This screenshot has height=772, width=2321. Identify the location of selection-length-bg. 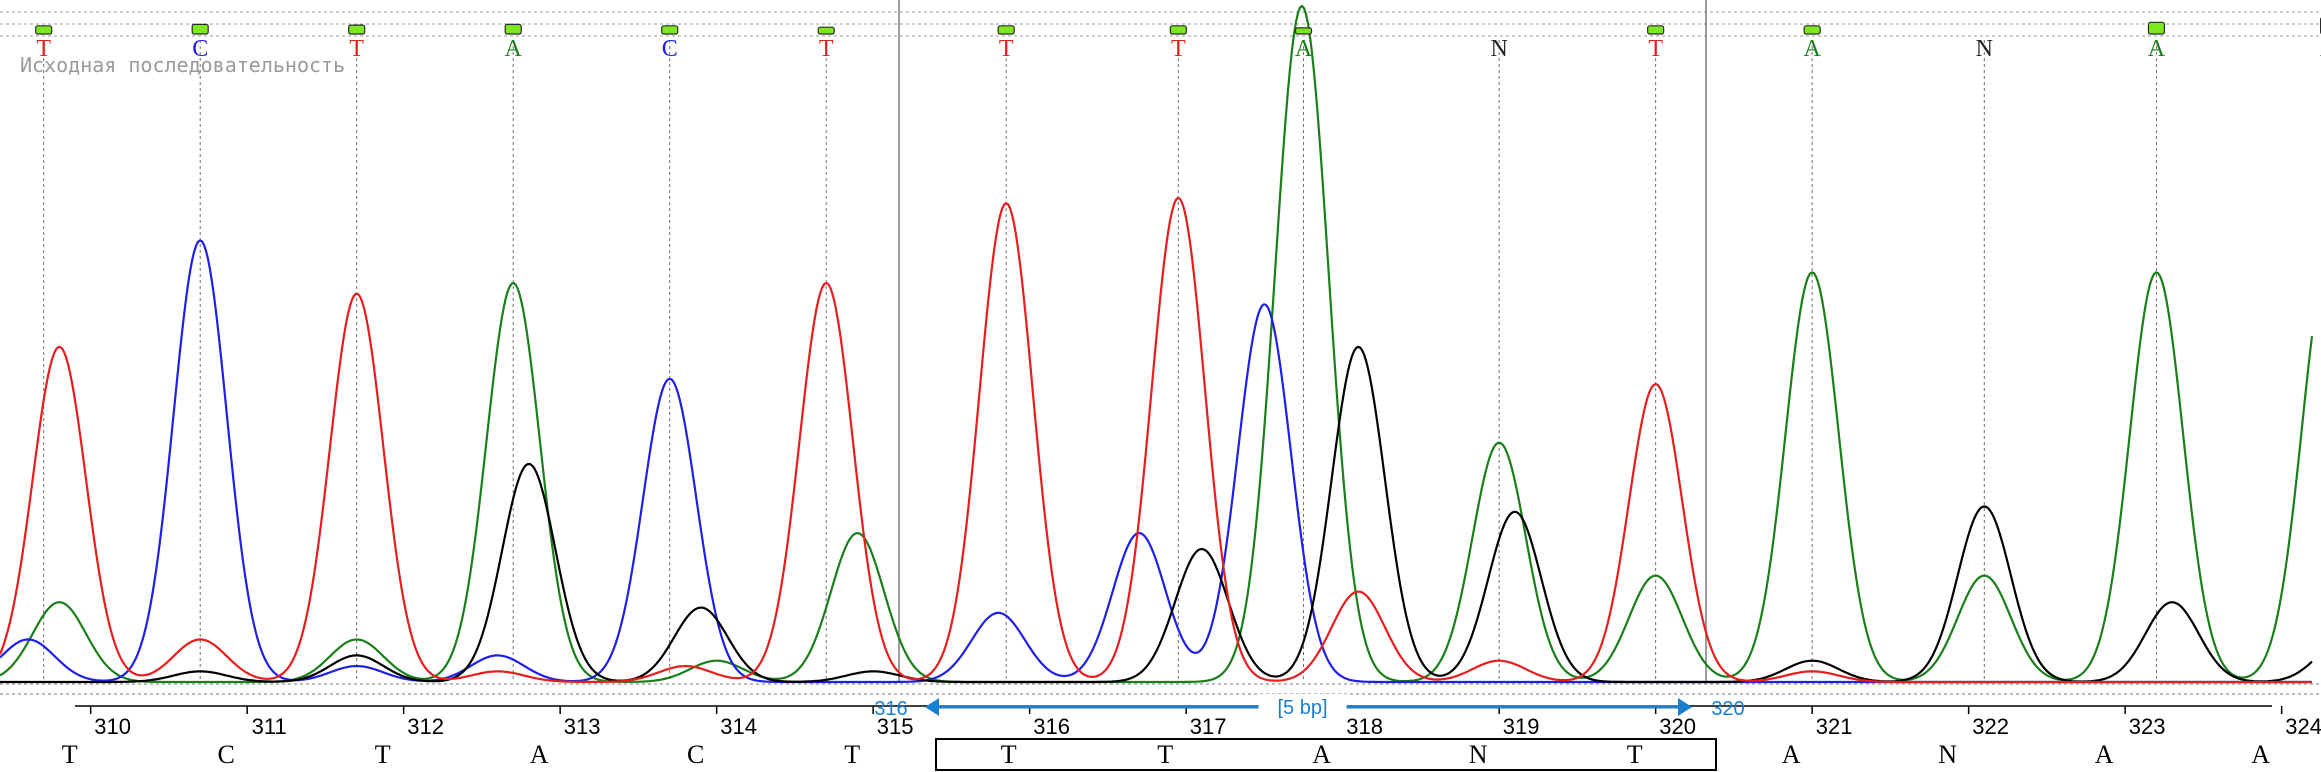
(1302, 706).